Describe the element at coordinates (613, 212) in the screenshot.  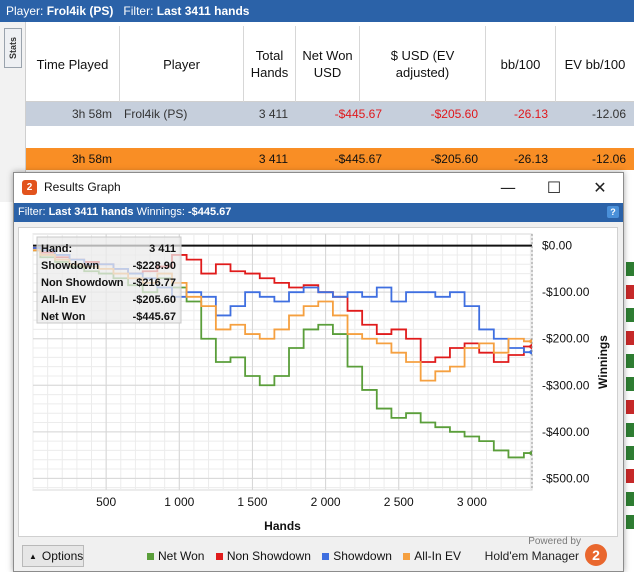
I see `help-icon: ?` at that location.